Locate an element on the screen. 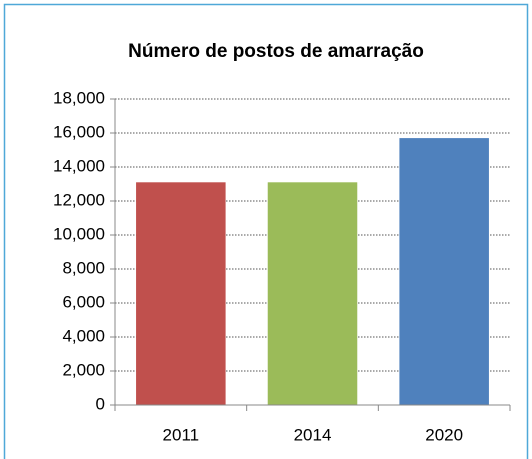 This screenshot has width=532, height=459. y-tick-label: 18,000 is located at coordinates (79, 97).